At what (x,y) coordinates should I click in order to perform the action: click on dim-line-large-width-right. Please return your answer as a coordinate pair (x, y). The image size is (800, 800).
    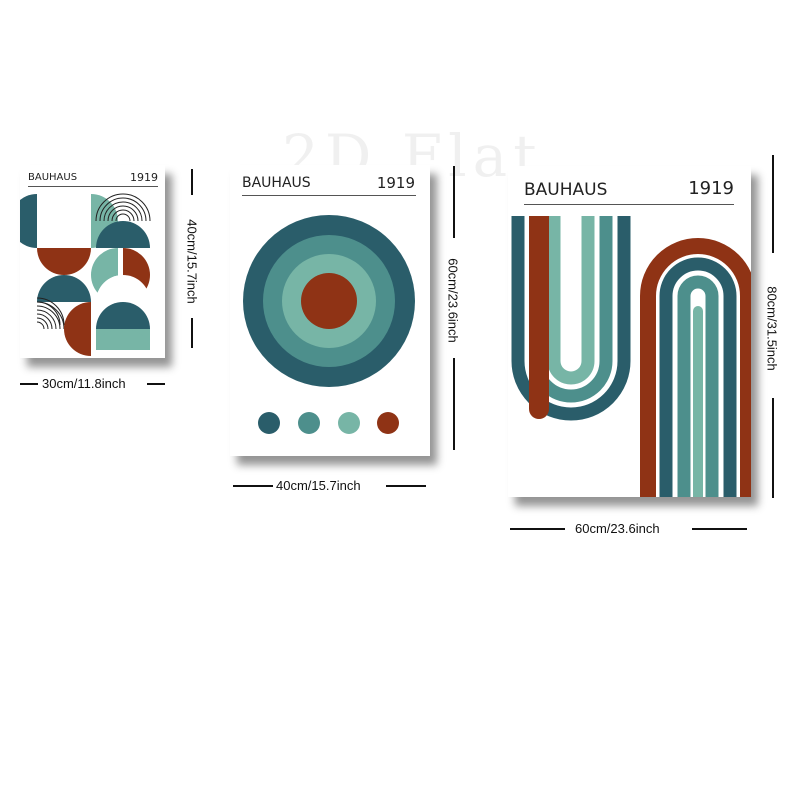
    Looking at the image, I should click on (719, 529).